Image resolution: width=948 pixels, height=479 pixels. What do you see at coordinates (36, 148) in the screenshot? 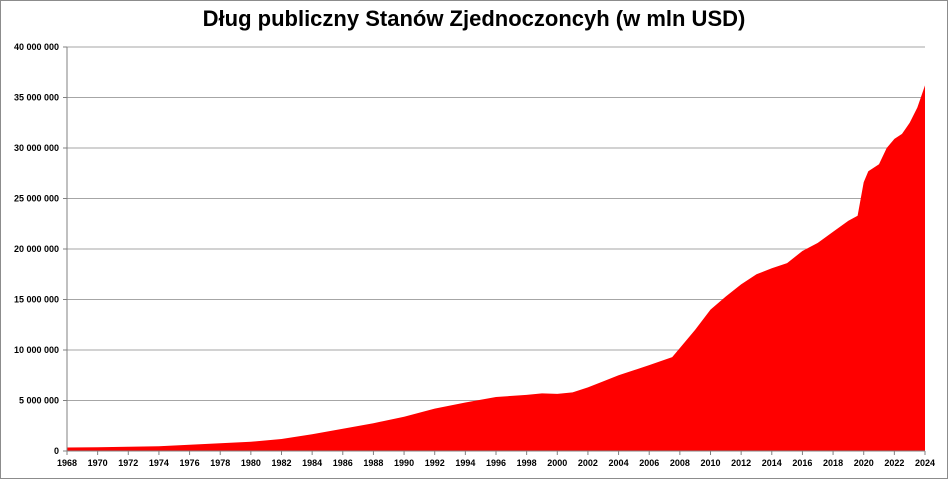
I see `y-tick-label: 30 000 000` at bounding box center [36, 148].